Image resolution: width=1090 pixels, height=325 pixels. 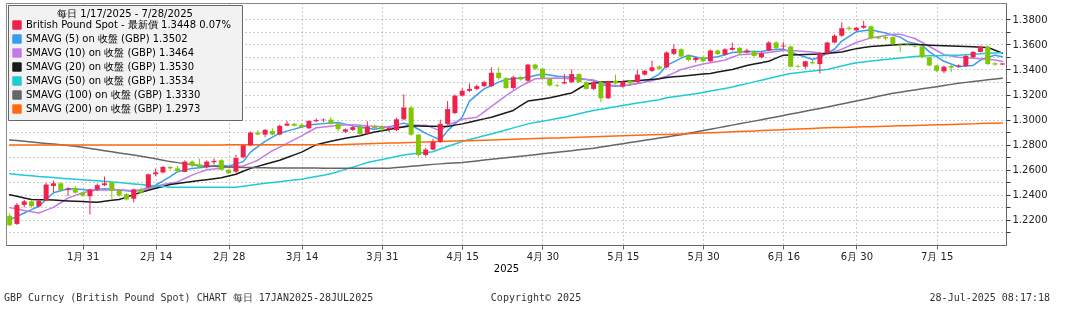 I want to click on x-tick-label: 3月 31, so click(x=382, y=256).